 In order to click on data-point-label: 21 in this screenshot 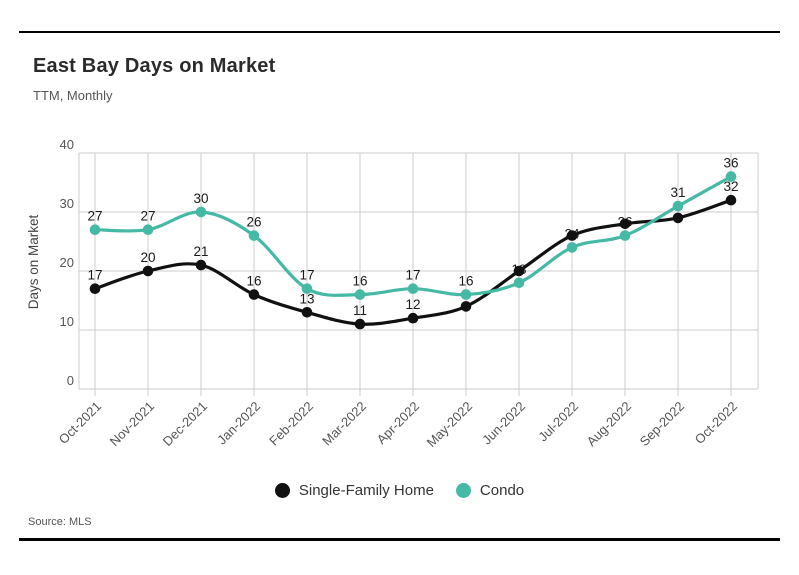, I will do `click(200, 251)`.